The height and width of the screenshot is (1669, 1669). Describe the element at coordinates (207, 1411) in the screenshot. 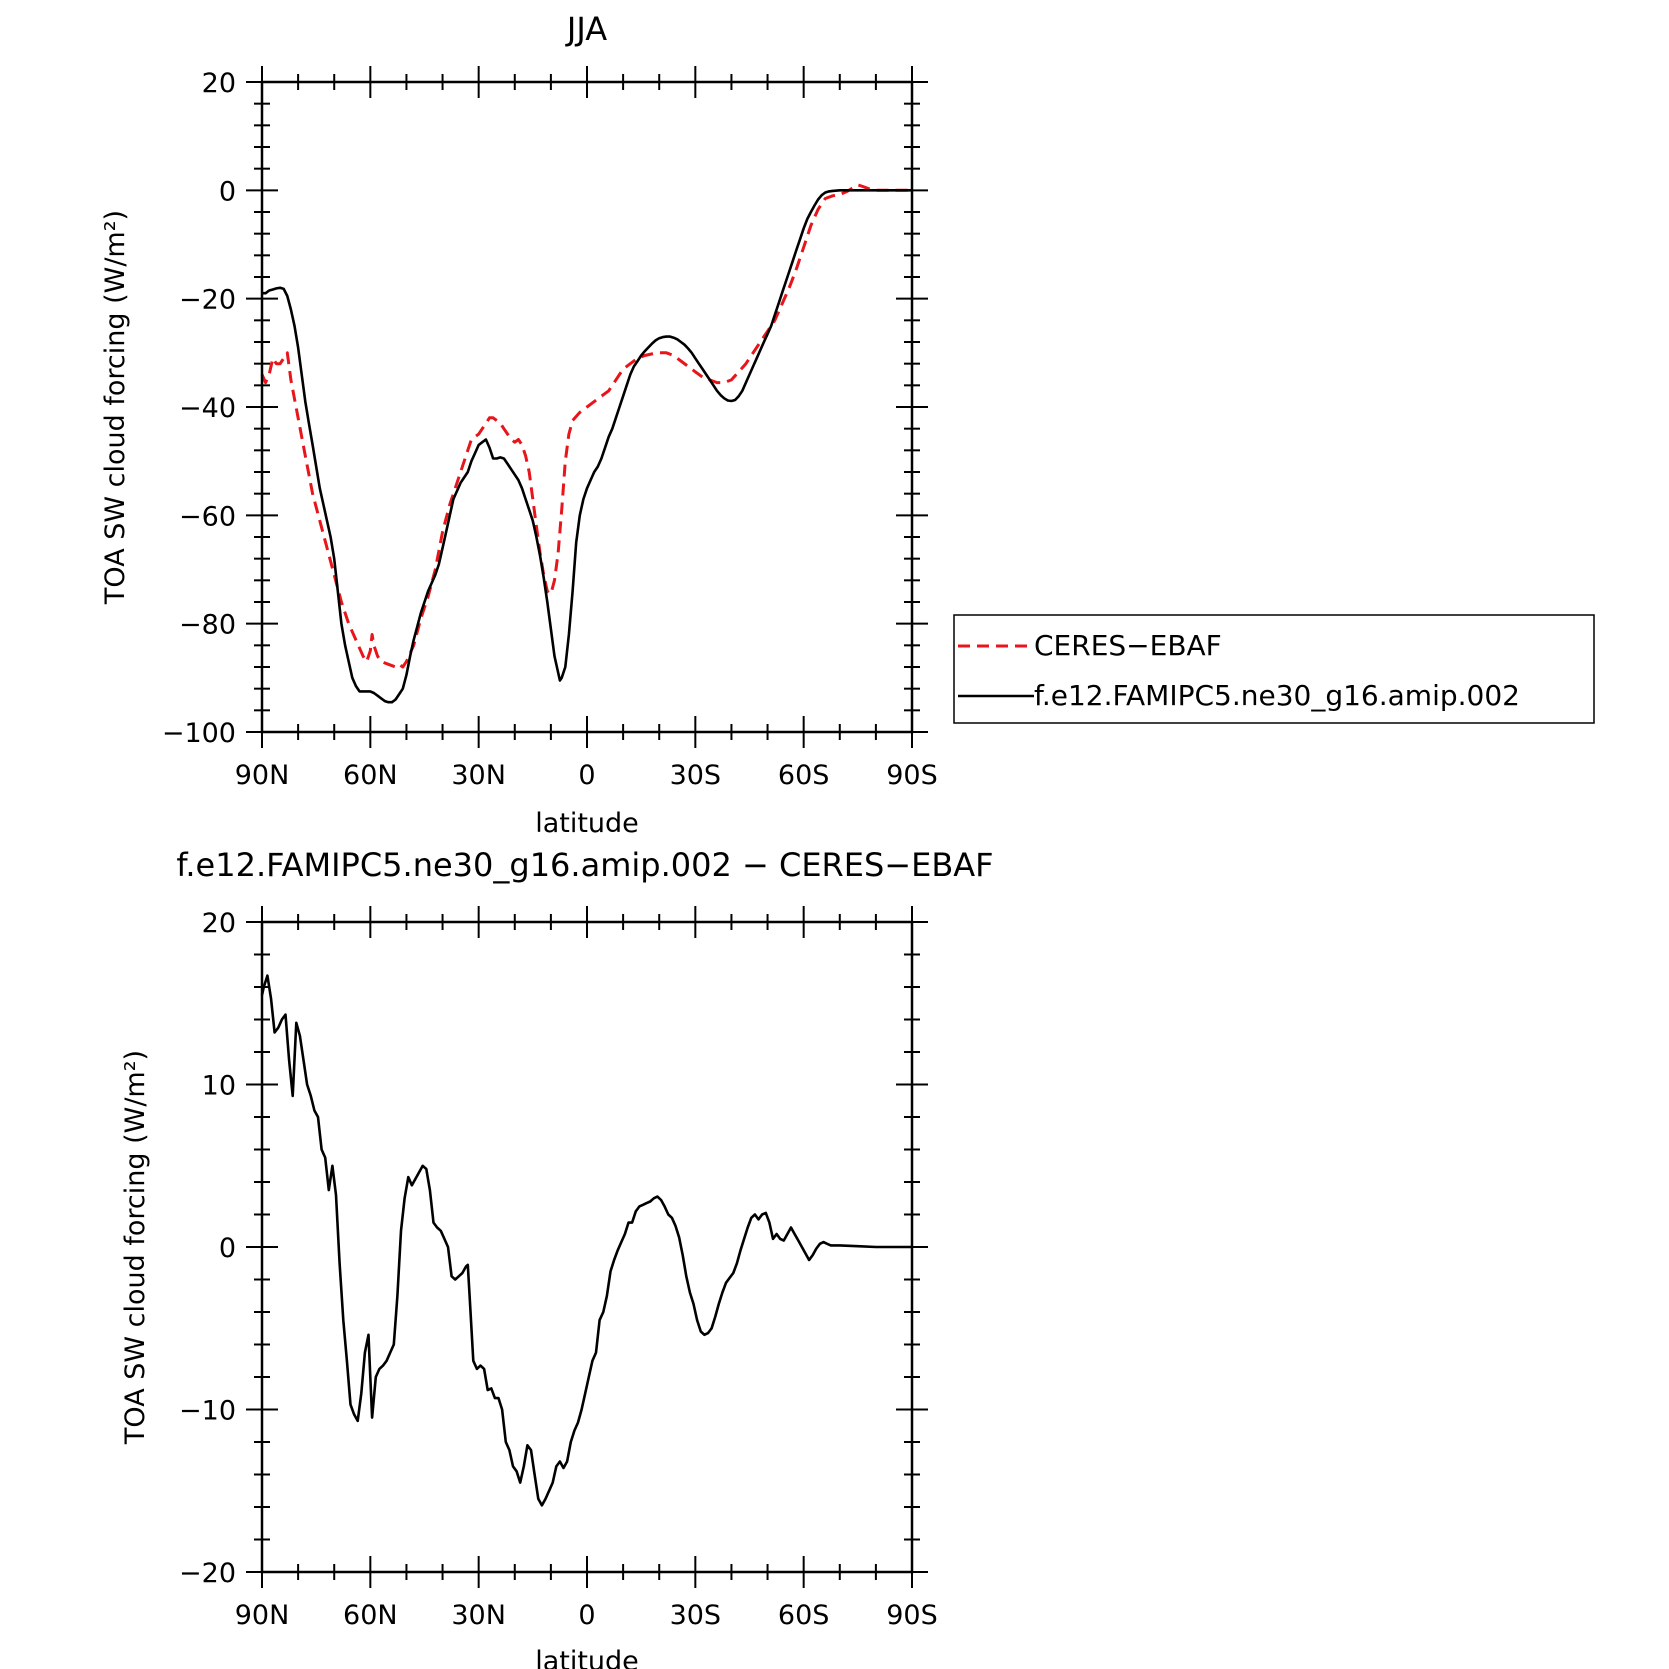

I see `y-tick-label: −10` at that location.